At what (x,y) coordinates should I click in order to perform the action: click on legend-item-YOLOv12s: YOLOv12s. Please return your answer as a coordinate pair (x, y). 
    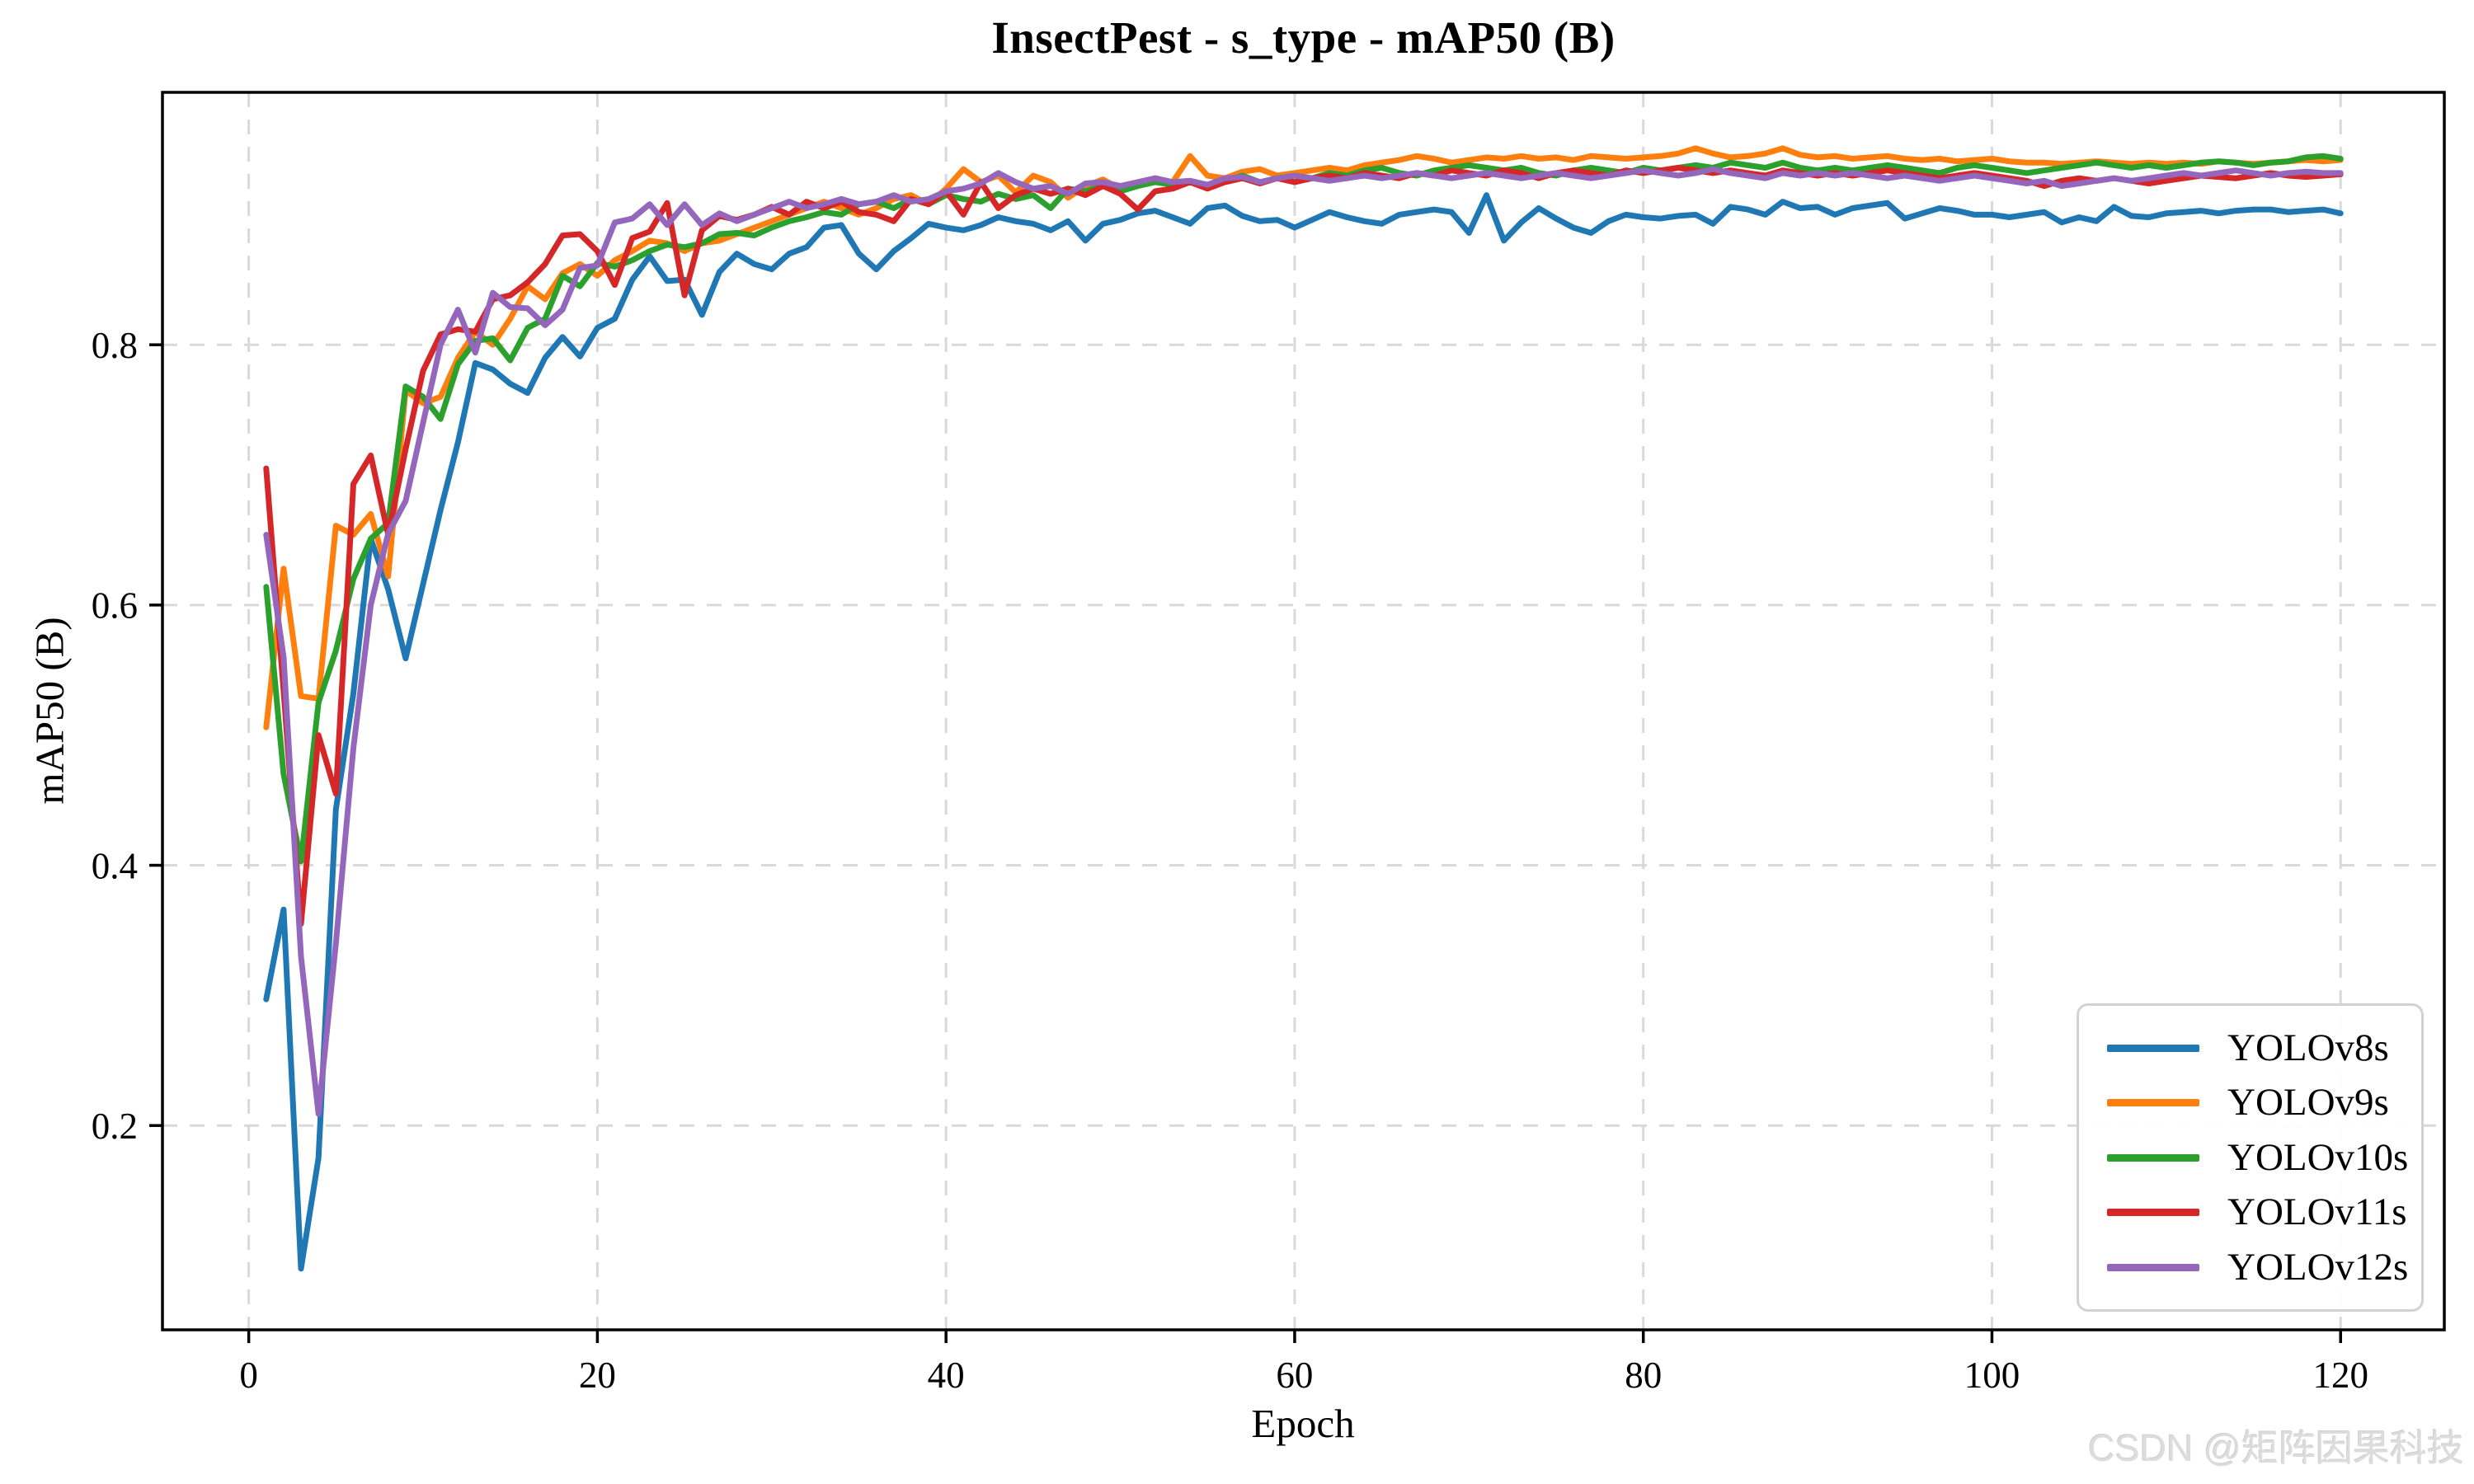
    Looking at the image, I should click on (2261, 1267).